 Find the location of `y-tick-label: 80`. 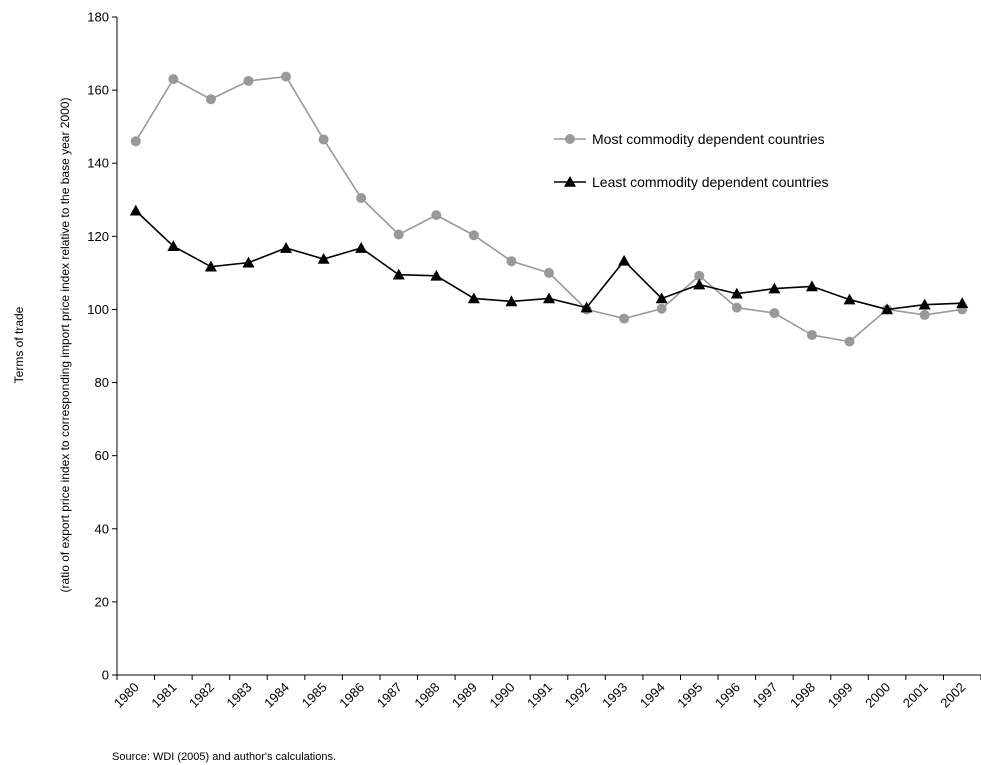

y-tick-label: 80 is located at coordinates (102, 382).